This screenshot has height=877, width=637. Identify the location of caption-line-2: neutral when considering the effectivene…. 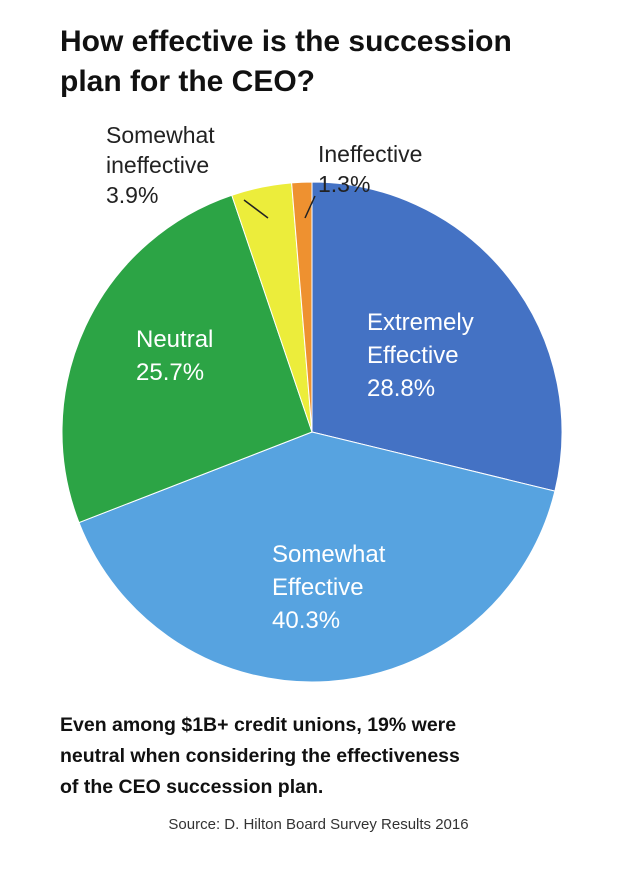
(260, 756).